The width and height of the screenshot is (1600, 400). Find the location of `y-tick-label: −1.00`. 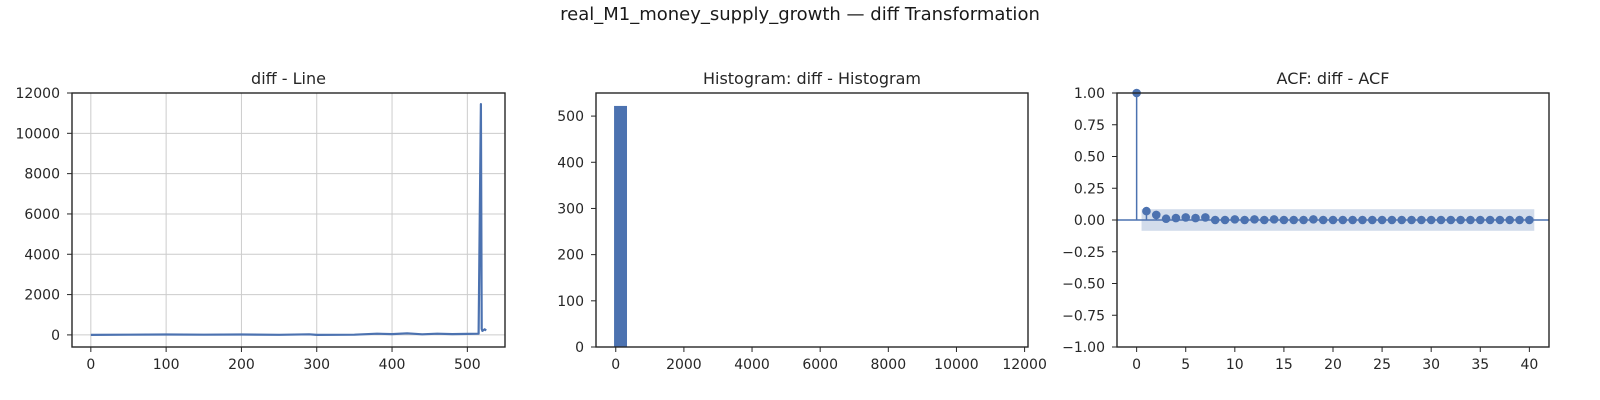

y-tick-label: −1.00 is located at coordinates (1083, 348).